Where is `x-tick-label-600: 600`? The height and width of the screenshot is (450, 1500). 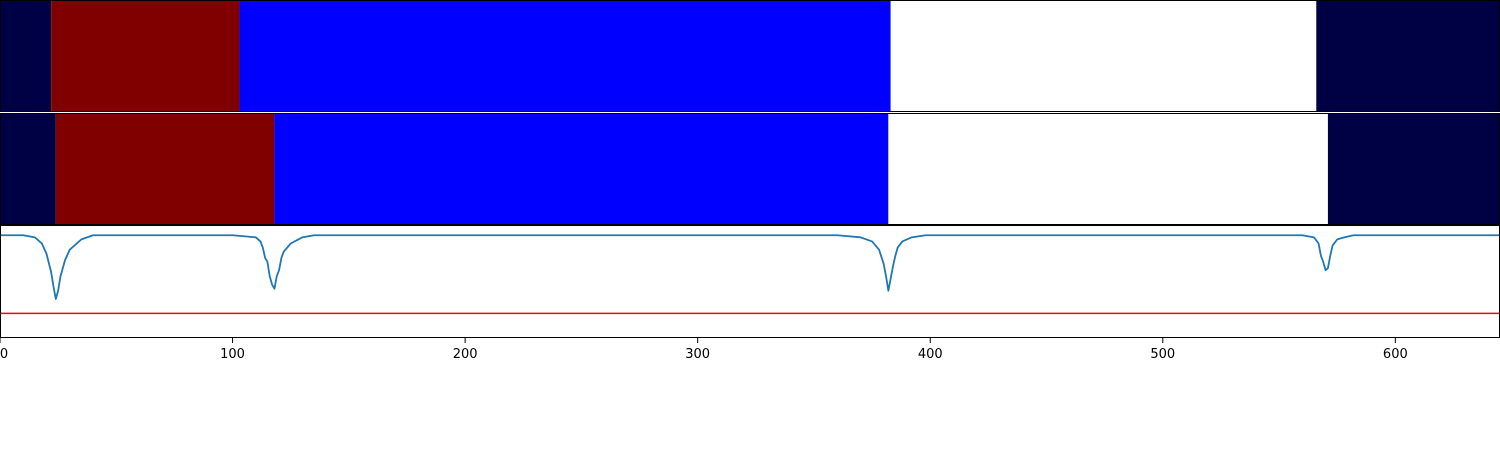 x-tick-label-600: 600 is located at coordinates (1395, 354).